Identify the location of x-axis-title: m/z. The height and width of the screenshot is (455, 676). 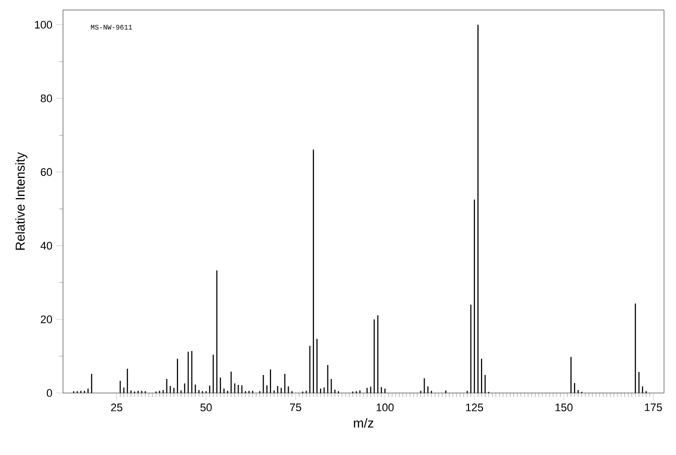
(364, 423).